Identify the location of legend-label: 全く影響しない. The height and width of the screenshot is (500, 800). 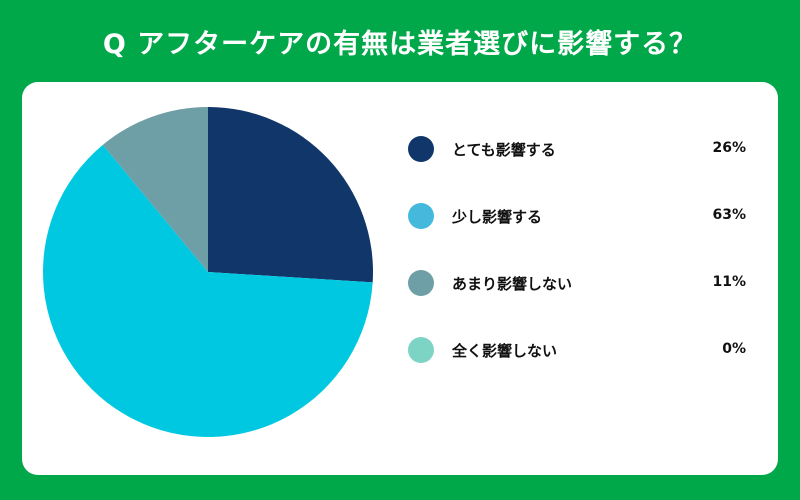
(505, 351).